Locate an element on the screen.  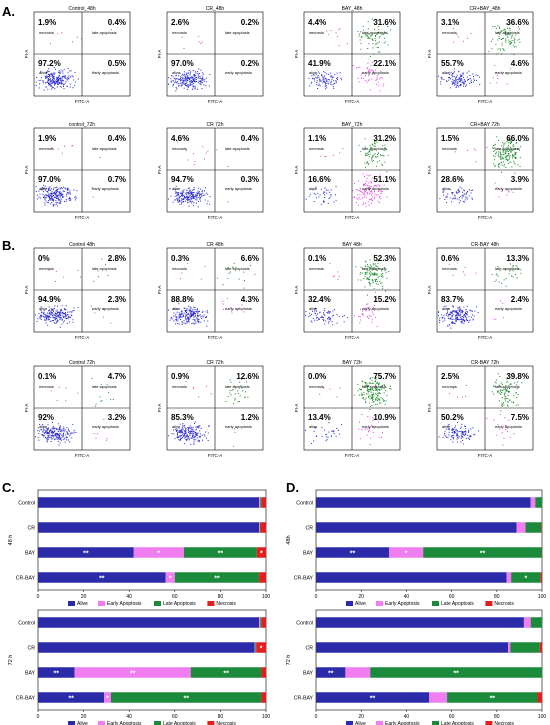
legend-swatch is located at coordinates (71, 723).